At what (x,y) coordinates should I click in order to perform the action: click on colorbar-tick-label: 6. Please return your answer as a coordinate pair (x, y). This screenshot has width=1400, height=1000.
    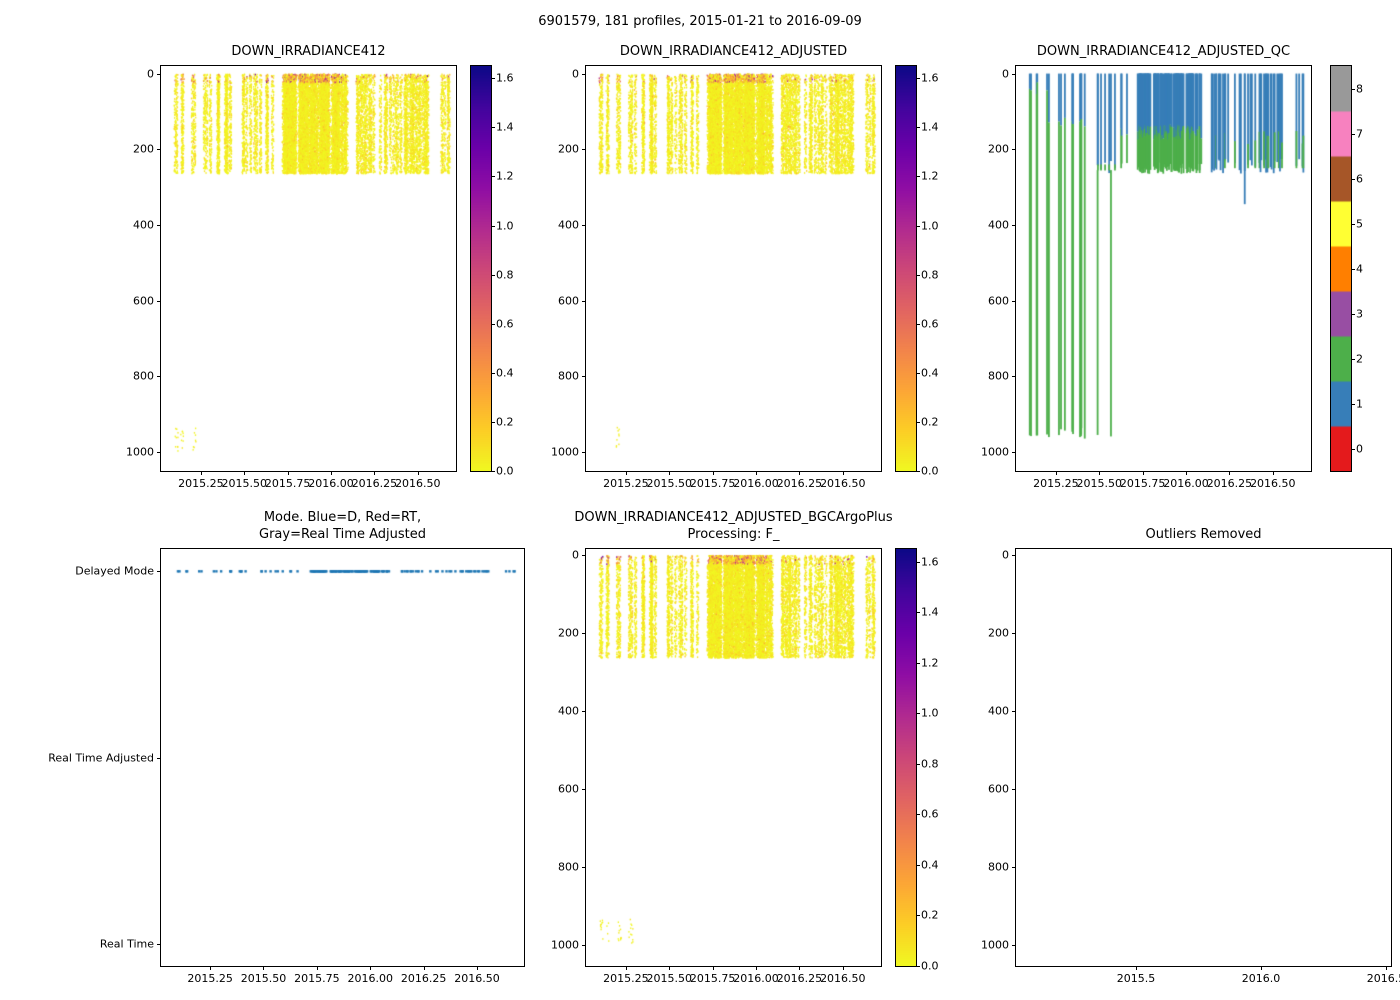
    Looking at the image, I should click on (1359, 178).